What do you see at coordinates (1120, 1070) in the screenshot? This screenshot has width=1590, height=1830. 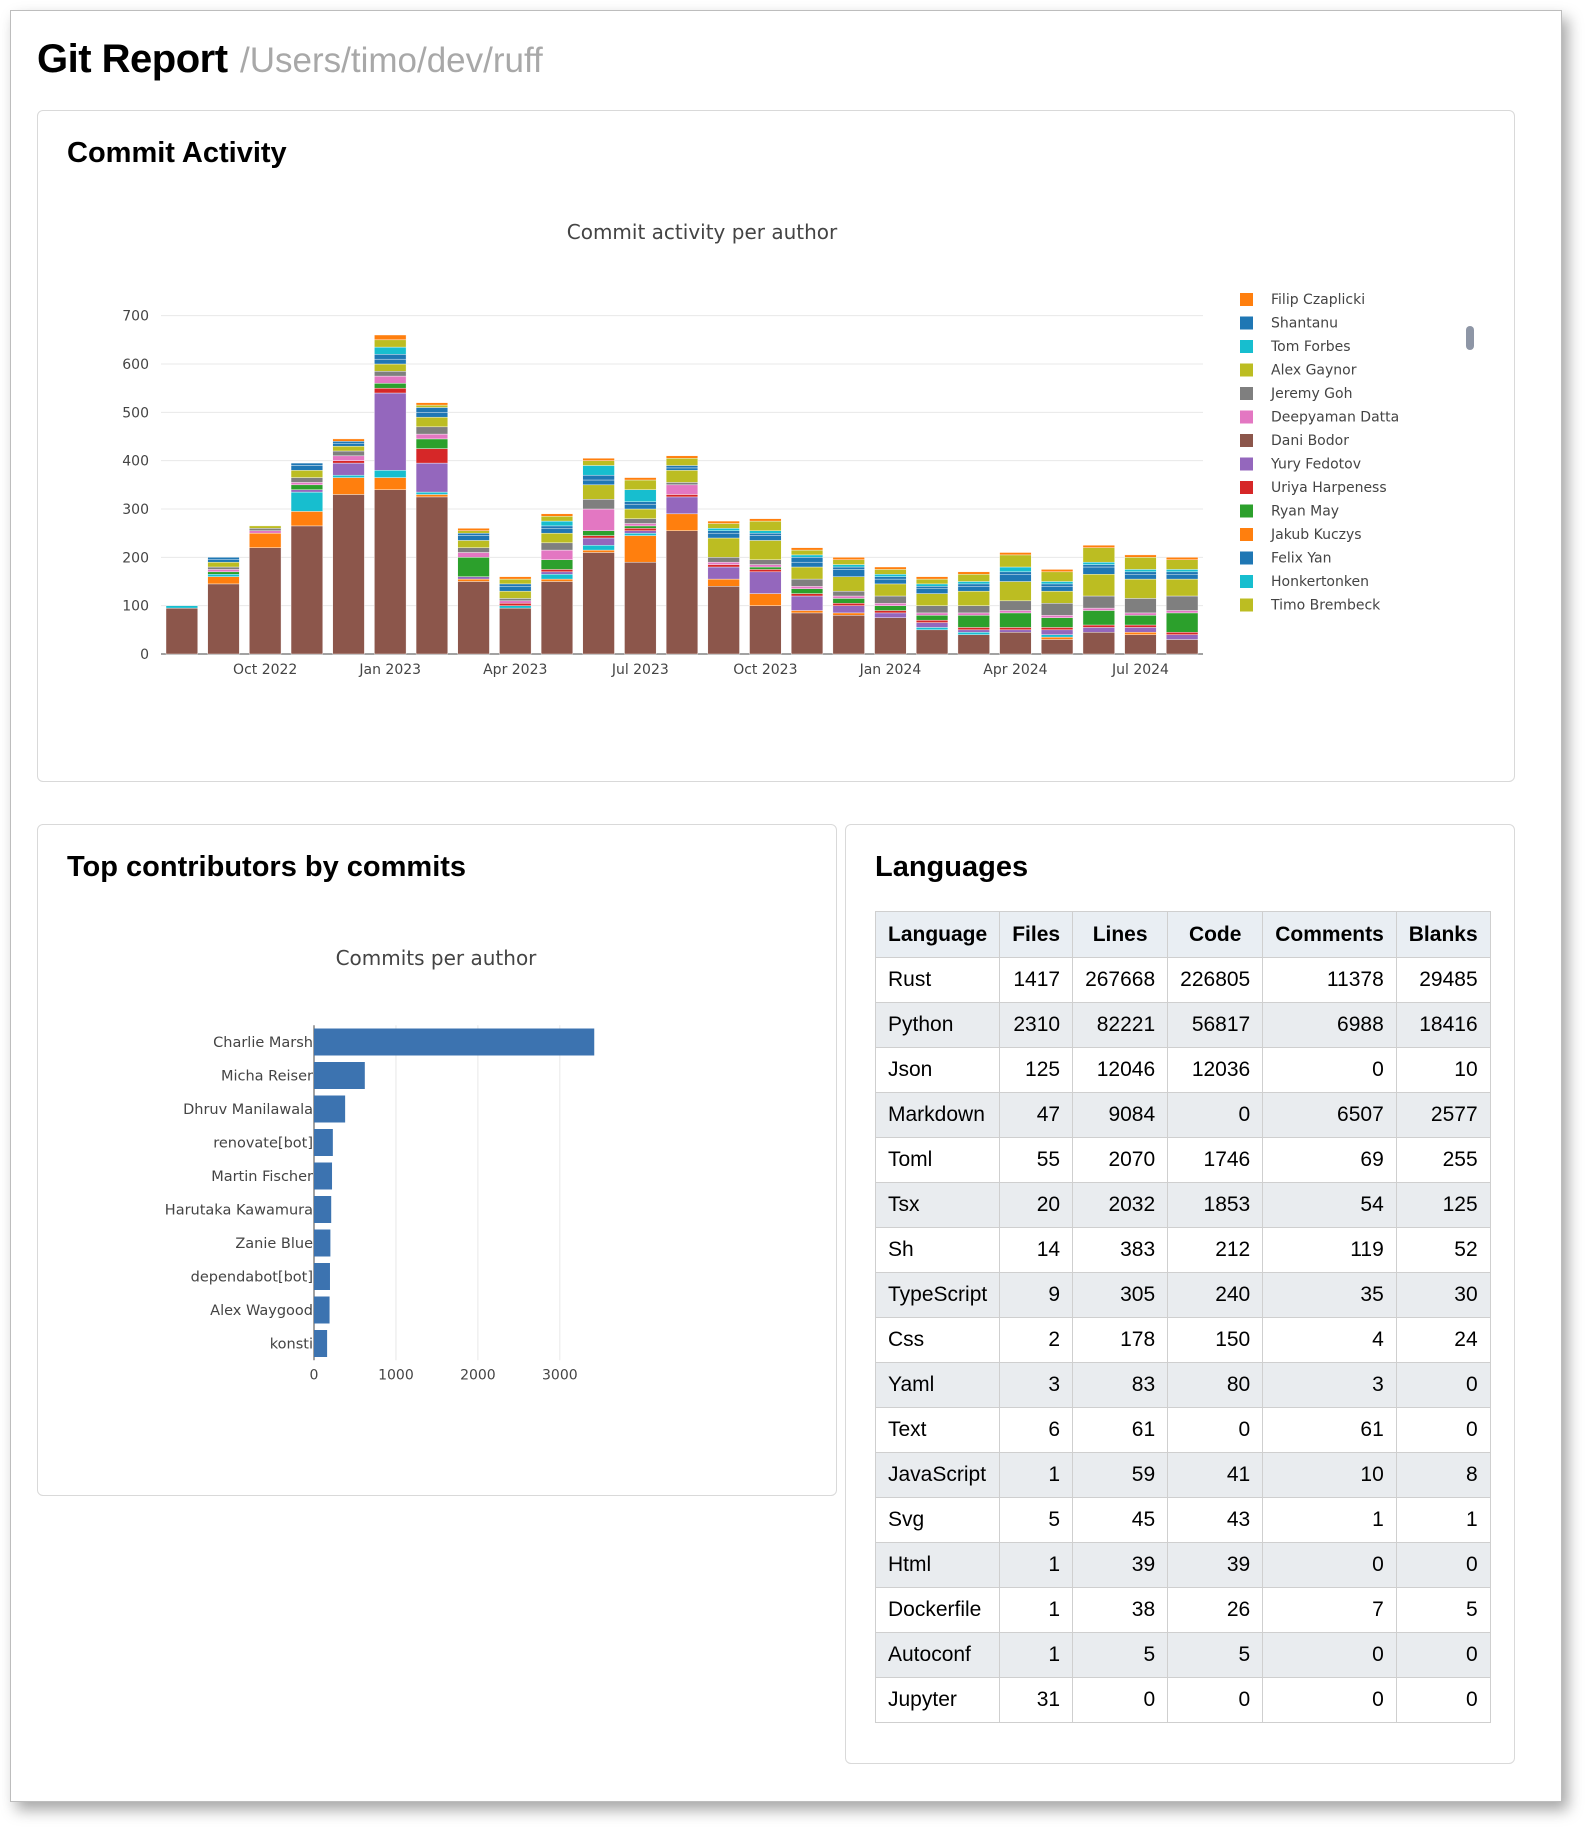 I see `table-cell: 12046` at bounding box center [1120, 1070].